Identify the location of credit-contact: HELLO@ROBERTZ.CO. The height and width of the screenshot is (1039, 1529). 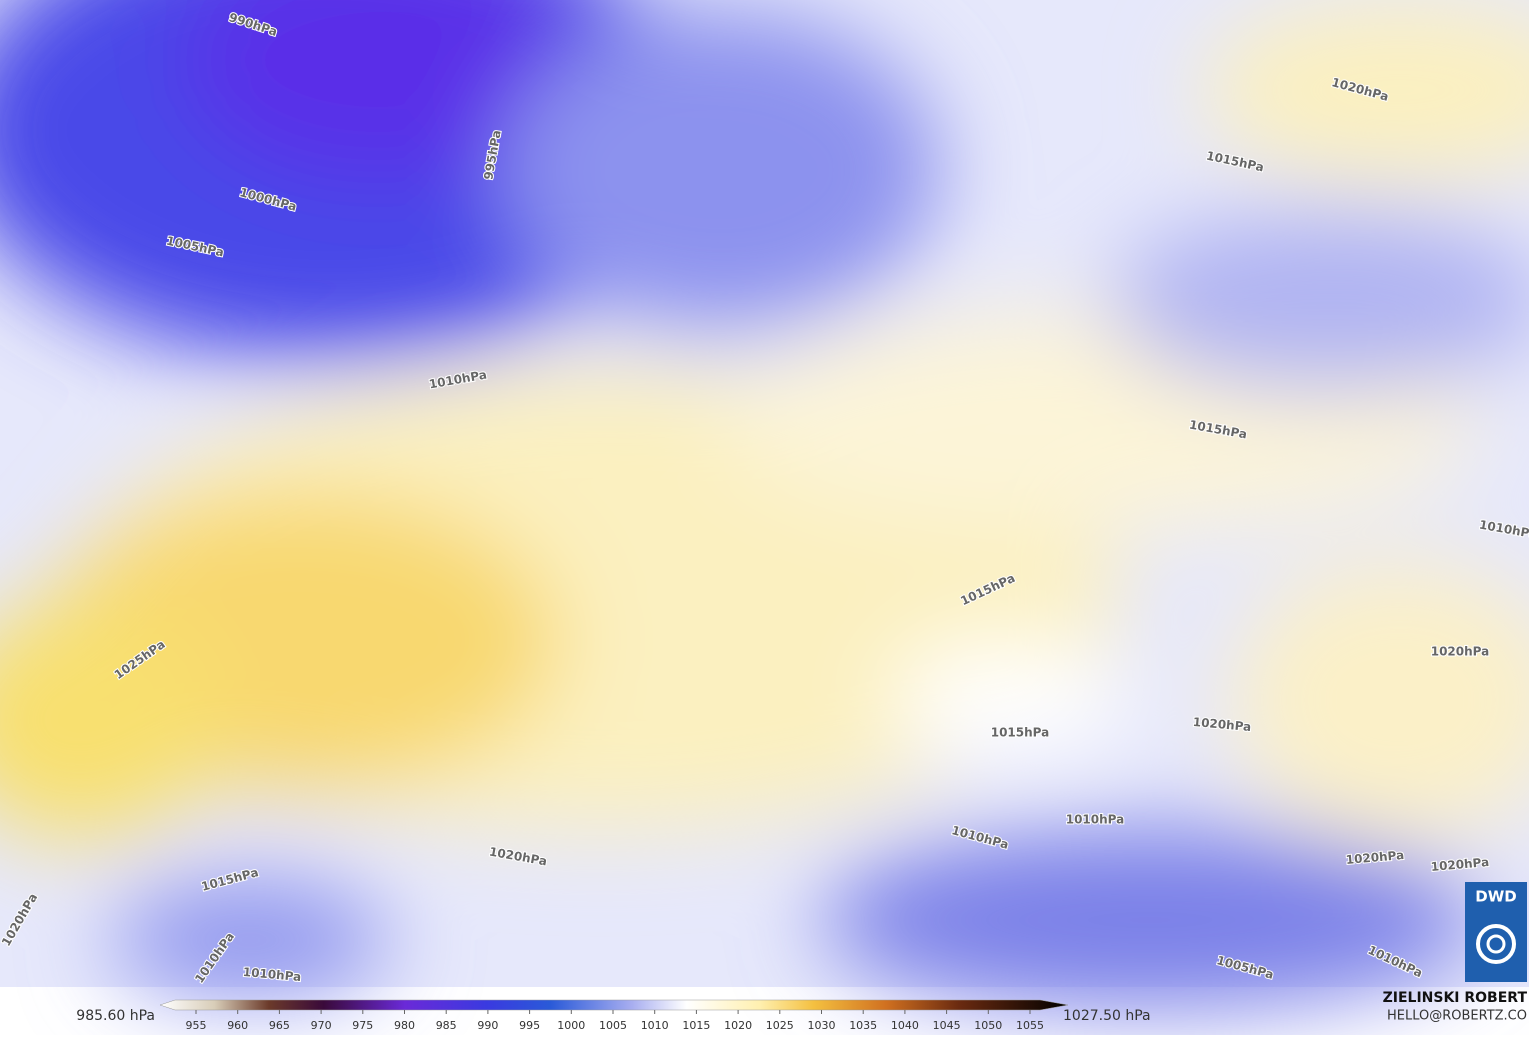
(1457, 1016).